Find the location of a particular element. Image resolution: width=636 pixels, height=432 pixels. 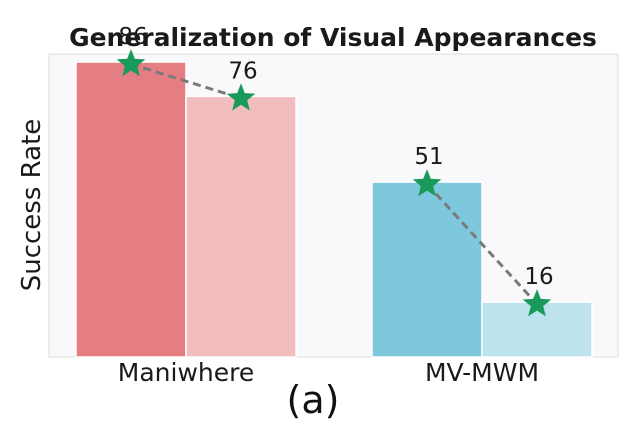

chart-title: Generalization of Visual Appearances is located at coordinates (333, 37).